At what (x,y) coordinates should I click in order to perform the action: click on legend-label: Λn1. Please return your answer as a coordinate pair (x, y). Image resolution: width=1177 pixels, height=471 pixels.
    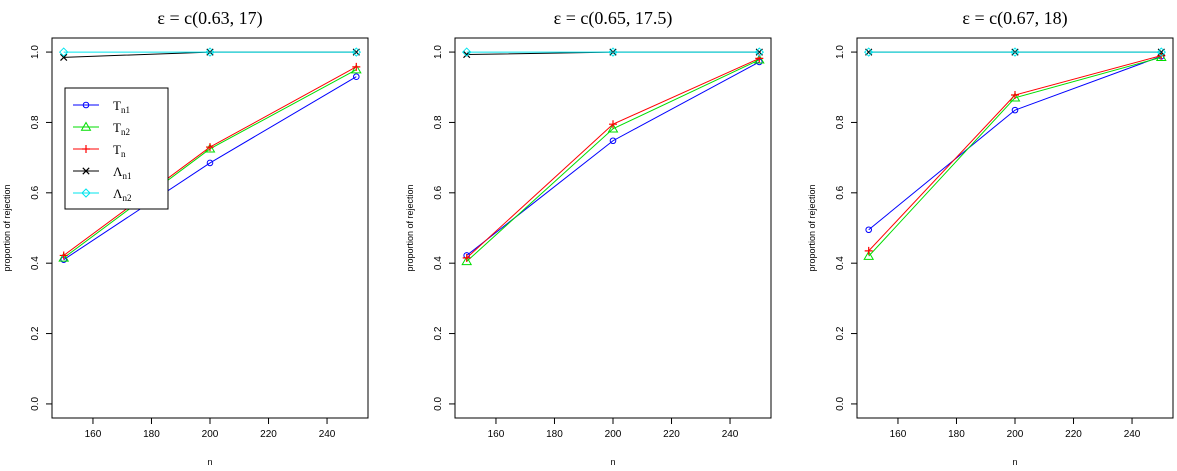
    Looking at the image, I should click on (122, 172).